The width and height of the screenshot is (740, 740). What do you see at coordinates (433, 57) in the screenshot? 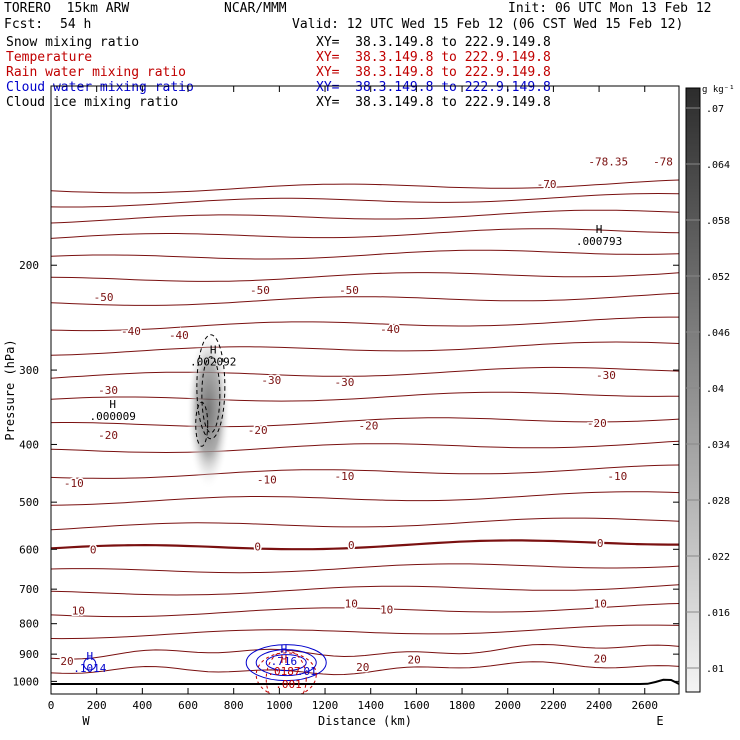
I see `field-xy-1: XY= 38.3.149.8 to 222.9.149.8` at bounding box center [433, 57].